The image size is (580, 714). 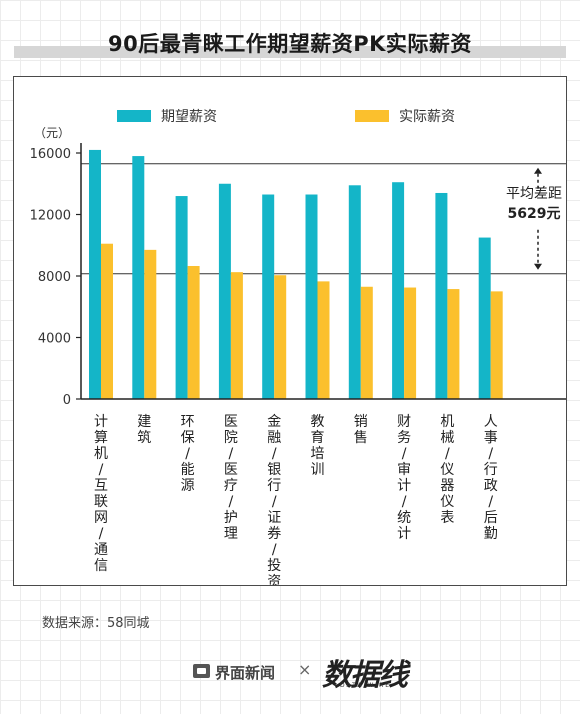 What do you see at coordinates (534, 214) in the screenshot?
I see `annotation-line2: 5629元` at bounding box center [534, 214].